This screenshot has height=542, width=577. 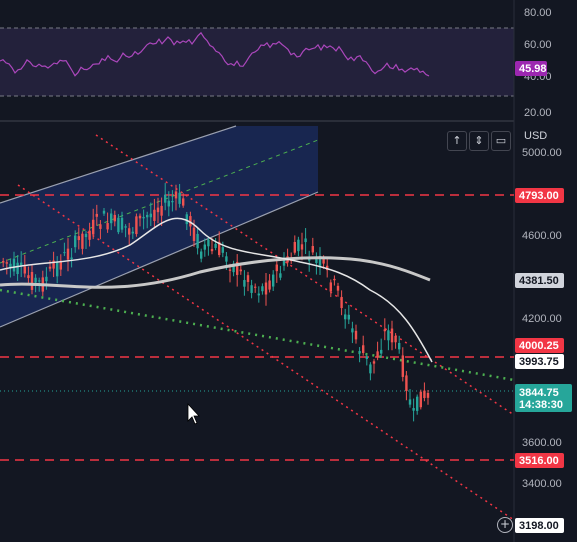 What do you see at coordinates (542, 153) in the screenshot?
I see `price-tick-5000: 5000.00` at bounding box center [542, 153].